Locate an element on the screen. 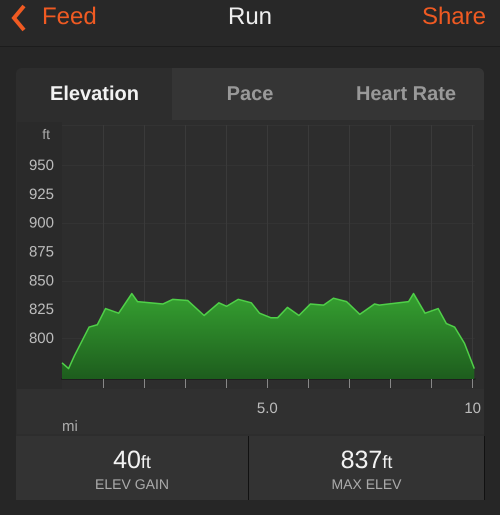 This screenshot has height=515, width=500. y-tick-label: 900 is located at coordinates (41, 223).